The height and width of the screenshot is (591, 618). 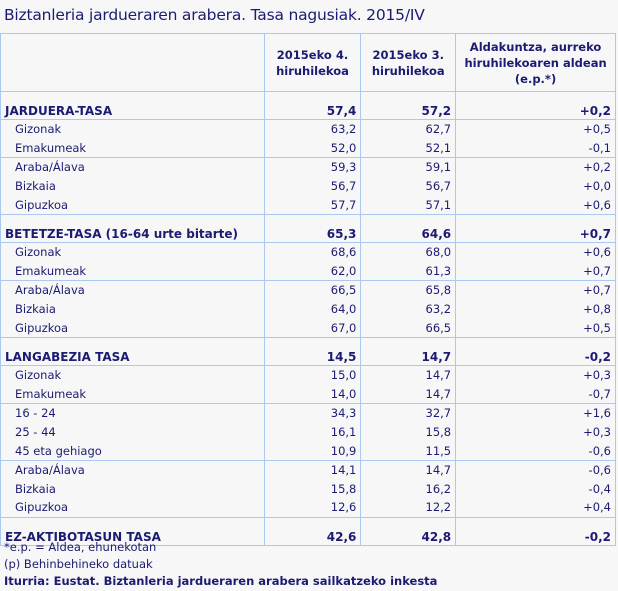 I want to click on table-row: Emakumeak 62,0 61,3 +0,7, so click(x=308, y=271).